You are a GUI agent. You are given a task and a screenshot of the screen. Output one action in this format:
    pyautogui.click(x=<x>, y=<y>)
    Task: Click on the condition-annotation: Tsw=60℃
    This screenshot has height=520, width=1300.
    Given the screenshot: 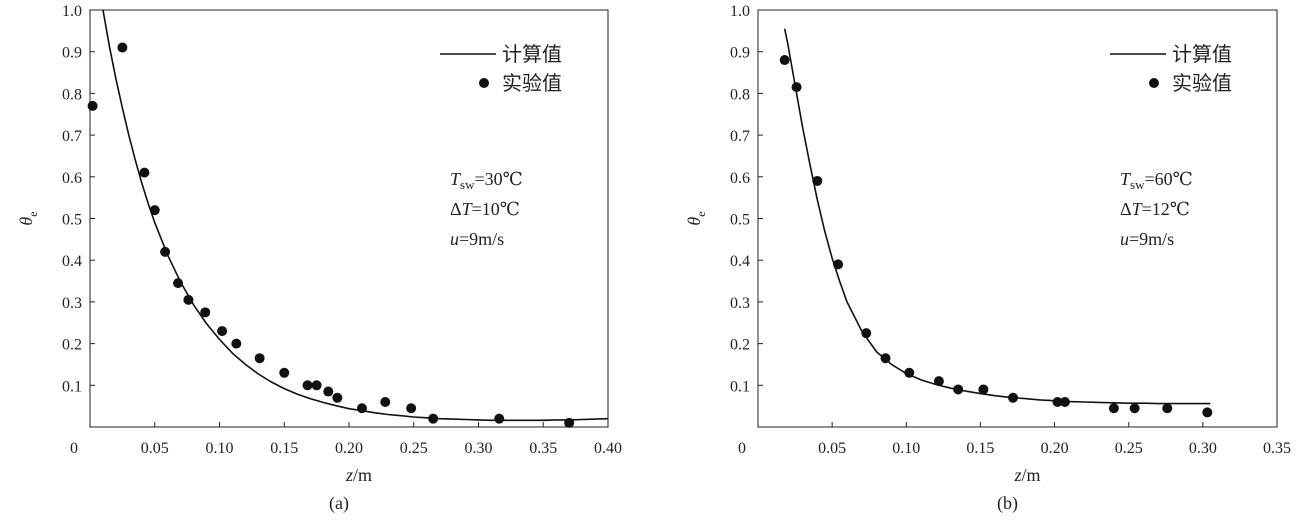 What is the action you would take?
    pyautogui.click(x=1156, y=180)
    